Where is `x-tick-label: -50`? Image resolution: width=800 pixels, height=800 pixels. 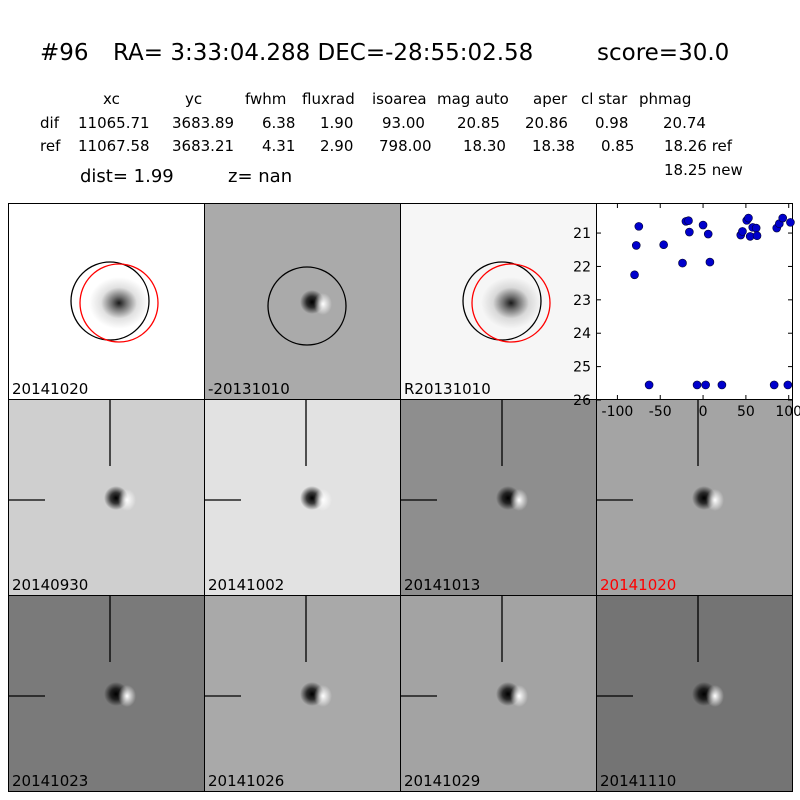 x-tick-label: -50 is located at coordinates (660, 412).